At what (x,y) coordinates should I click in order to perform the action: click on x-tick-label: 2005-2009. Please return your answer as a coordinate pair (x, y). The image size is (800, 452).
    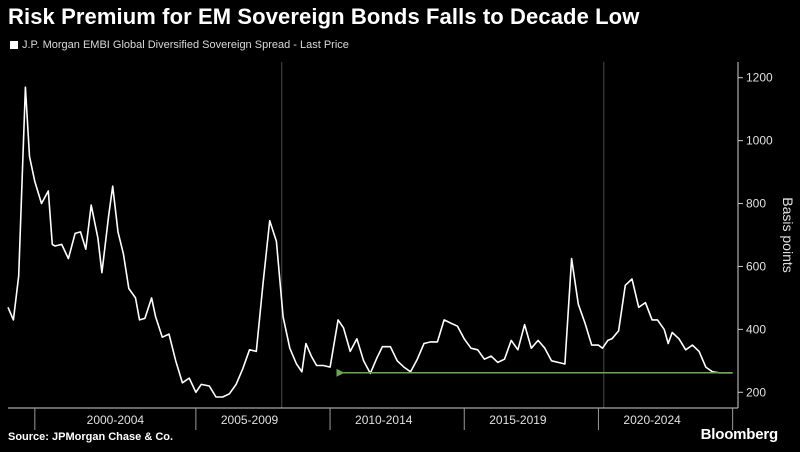
    Looking at the image, I should click on (250, 420).